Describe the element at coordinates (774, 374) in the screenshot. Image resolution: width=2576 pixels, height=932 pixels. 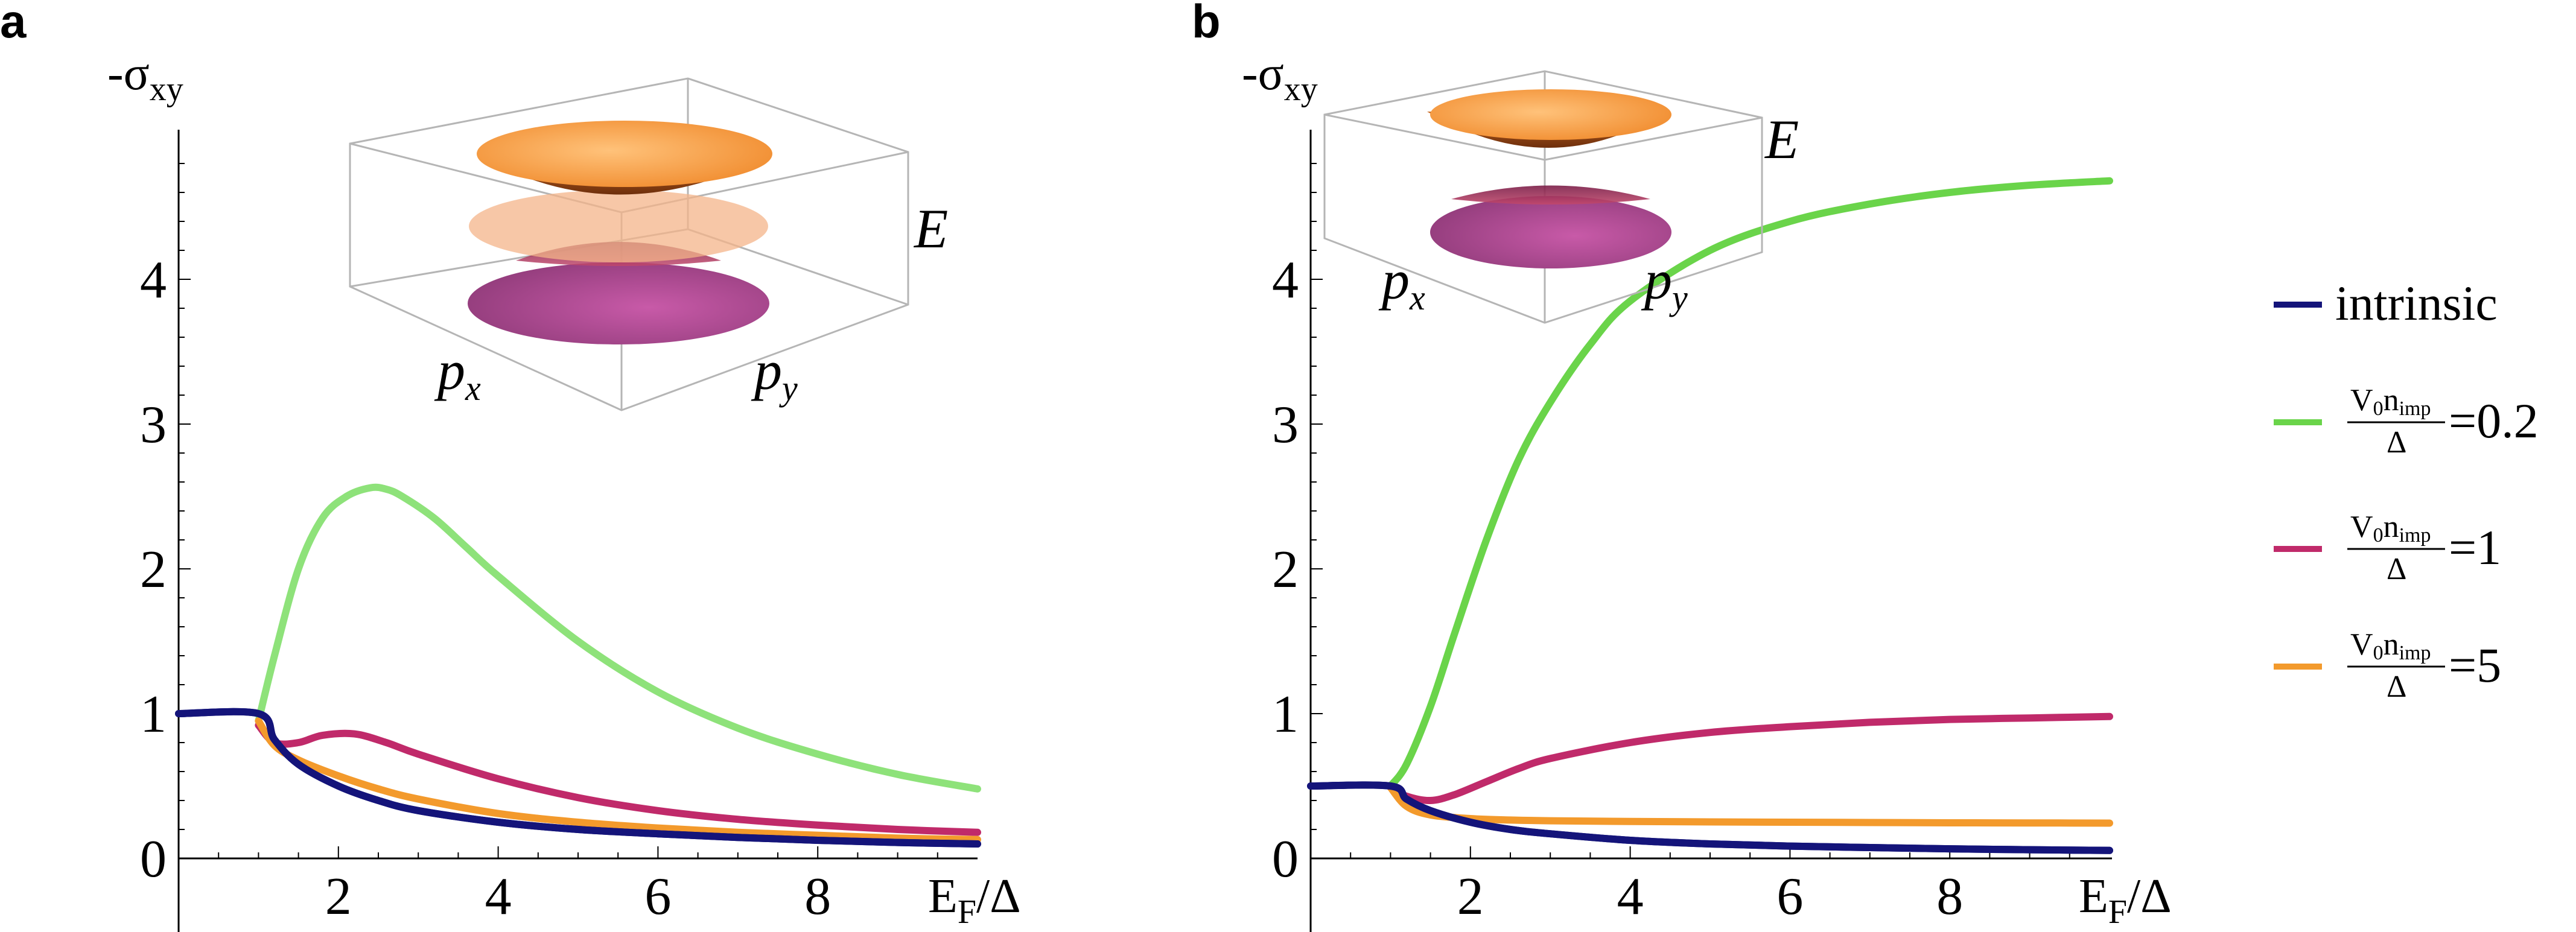
I see `inset-a-label-py: py` at that location.